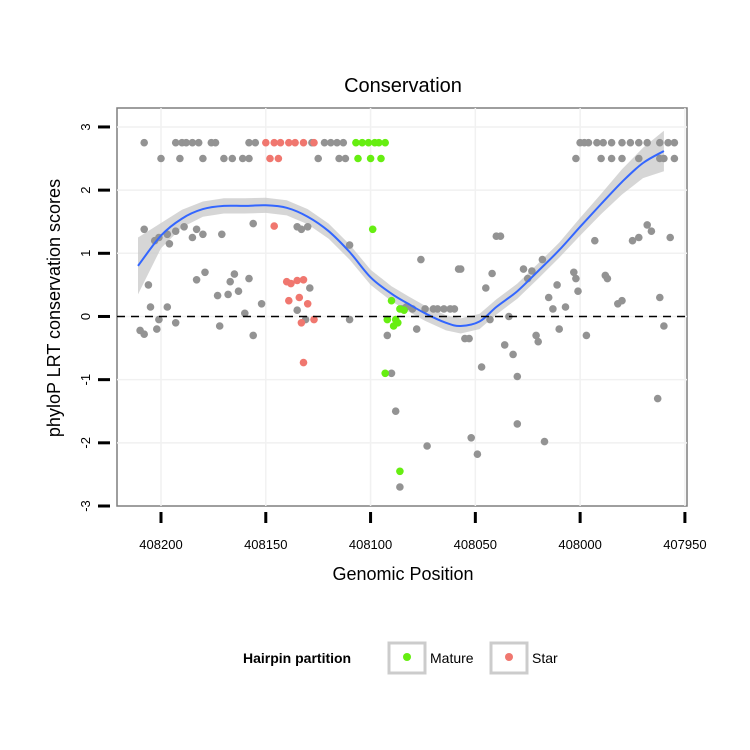  I want to click on x-tick-label: 407950, so click(684, 544).